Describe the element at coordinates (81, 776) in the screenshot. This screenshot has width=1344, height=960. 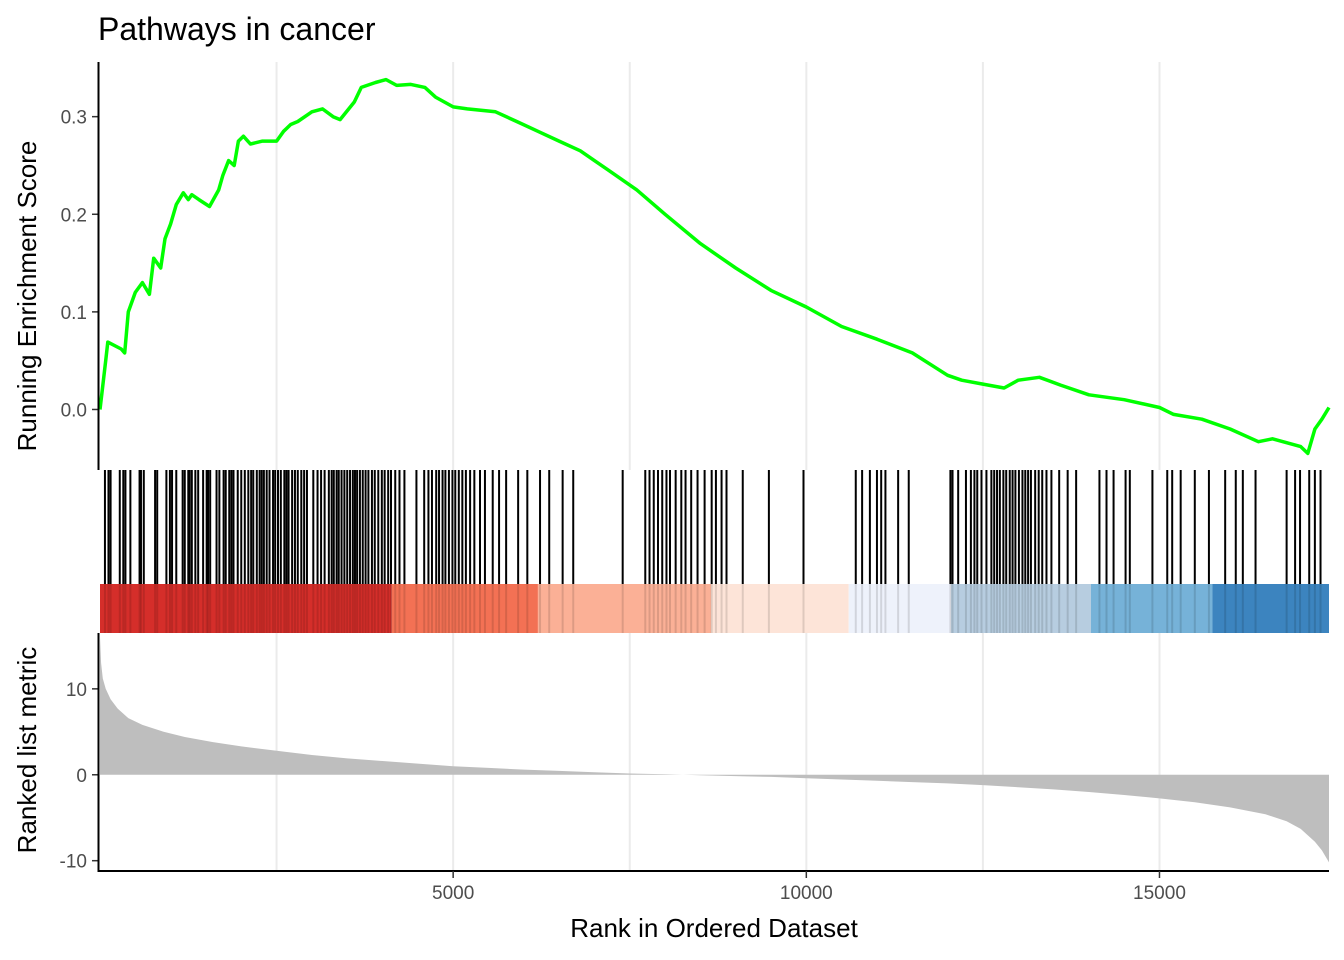
I see `metric-y-tick-label: 0` at that location.